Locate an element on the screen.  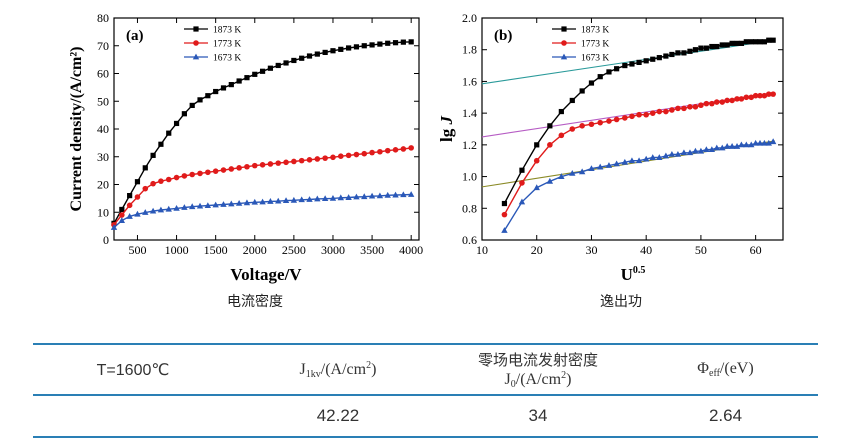
y-tick-label: 20 is located at coordinates (103, 185).